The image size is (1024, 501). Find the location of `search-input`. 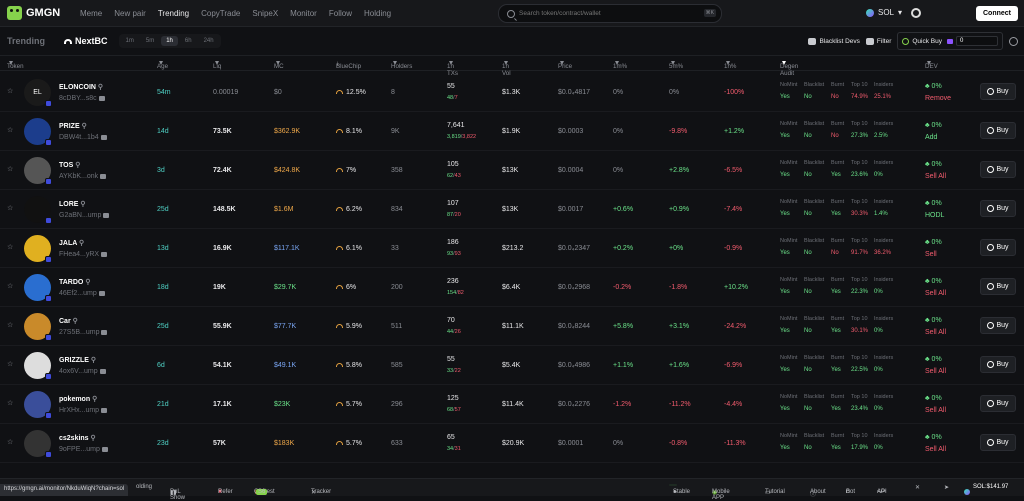

search-input is located at coordinates (609, 13).